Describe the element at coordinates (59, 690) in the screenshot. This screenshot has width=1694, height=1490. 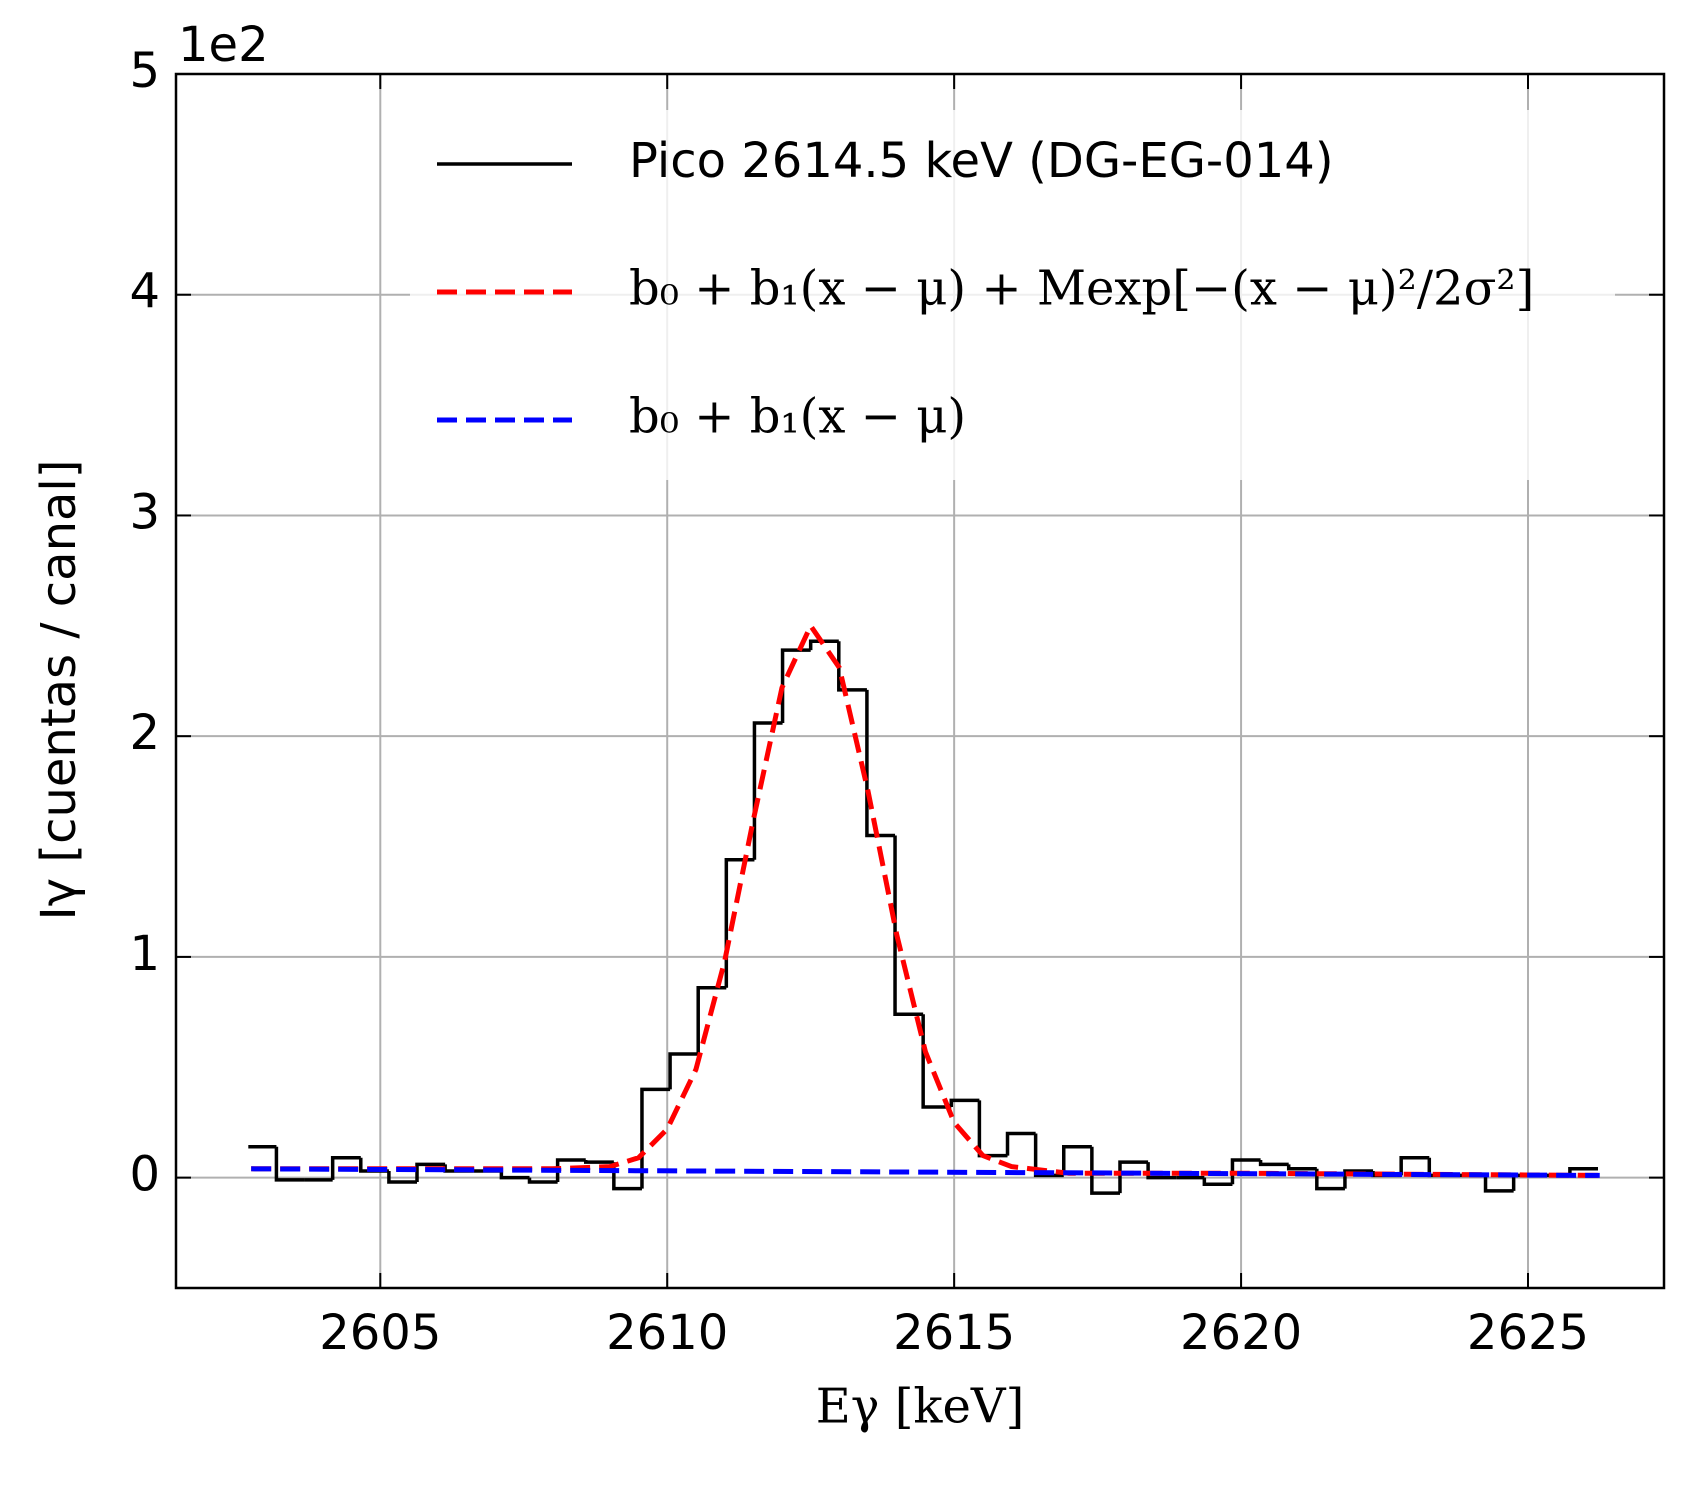
I see `y-axis-label: Iγ [cuentas / canal]` at that location.